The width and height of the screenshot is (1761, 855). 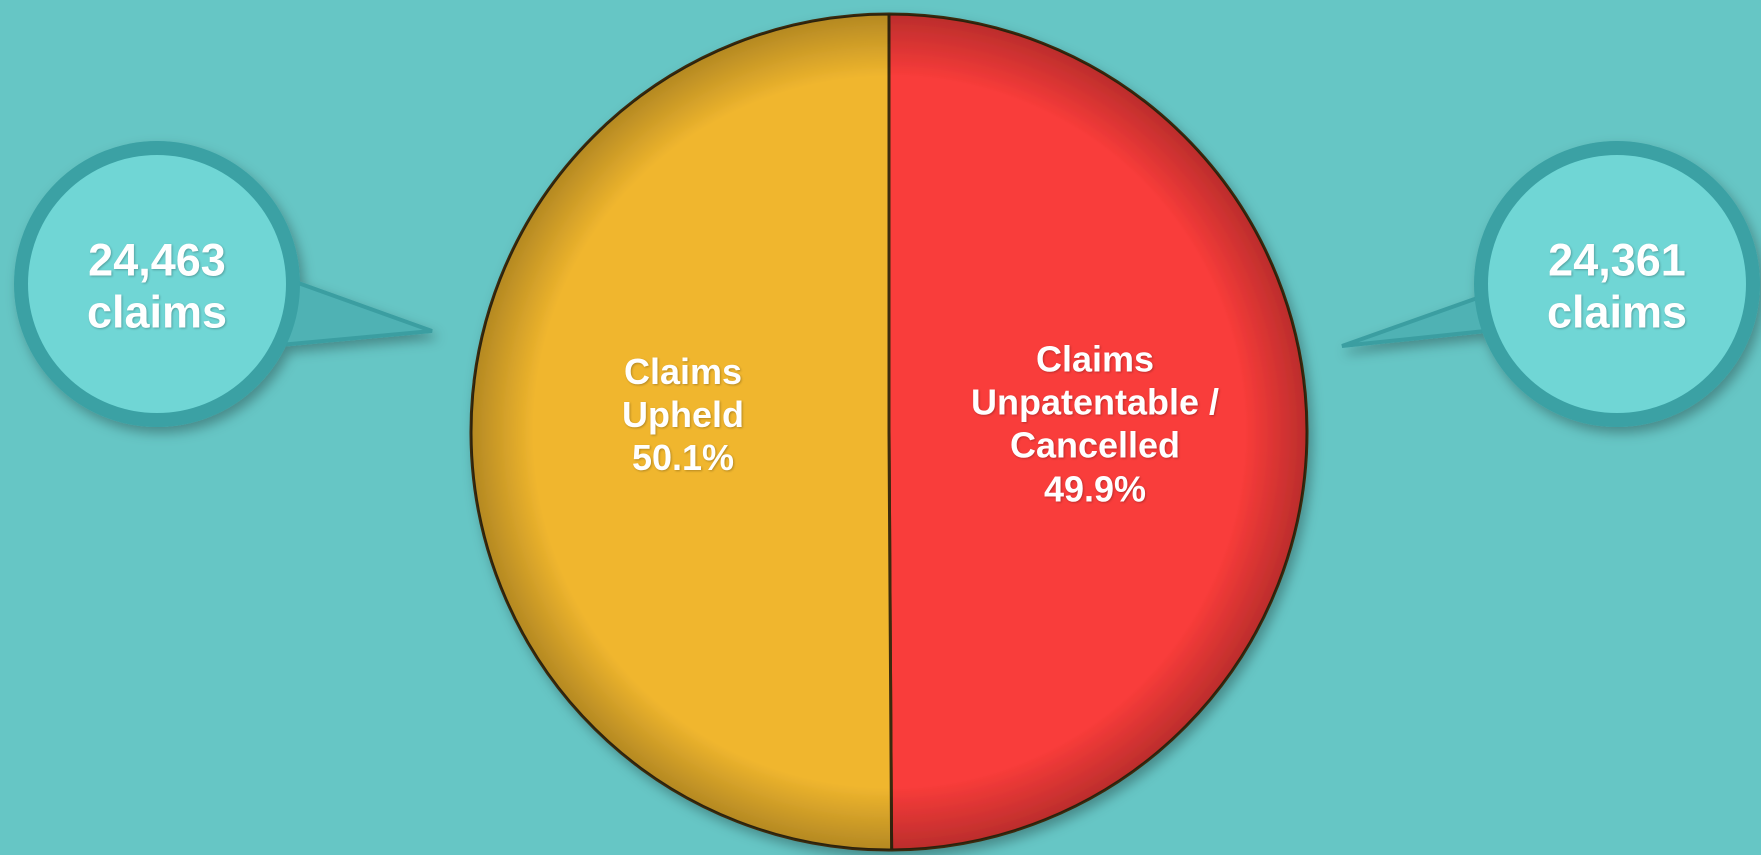 What do you see at coordinates (1095, 489) in the screenshot?
I see `value-label: 49.9%` at bounding box center [1095, 489].